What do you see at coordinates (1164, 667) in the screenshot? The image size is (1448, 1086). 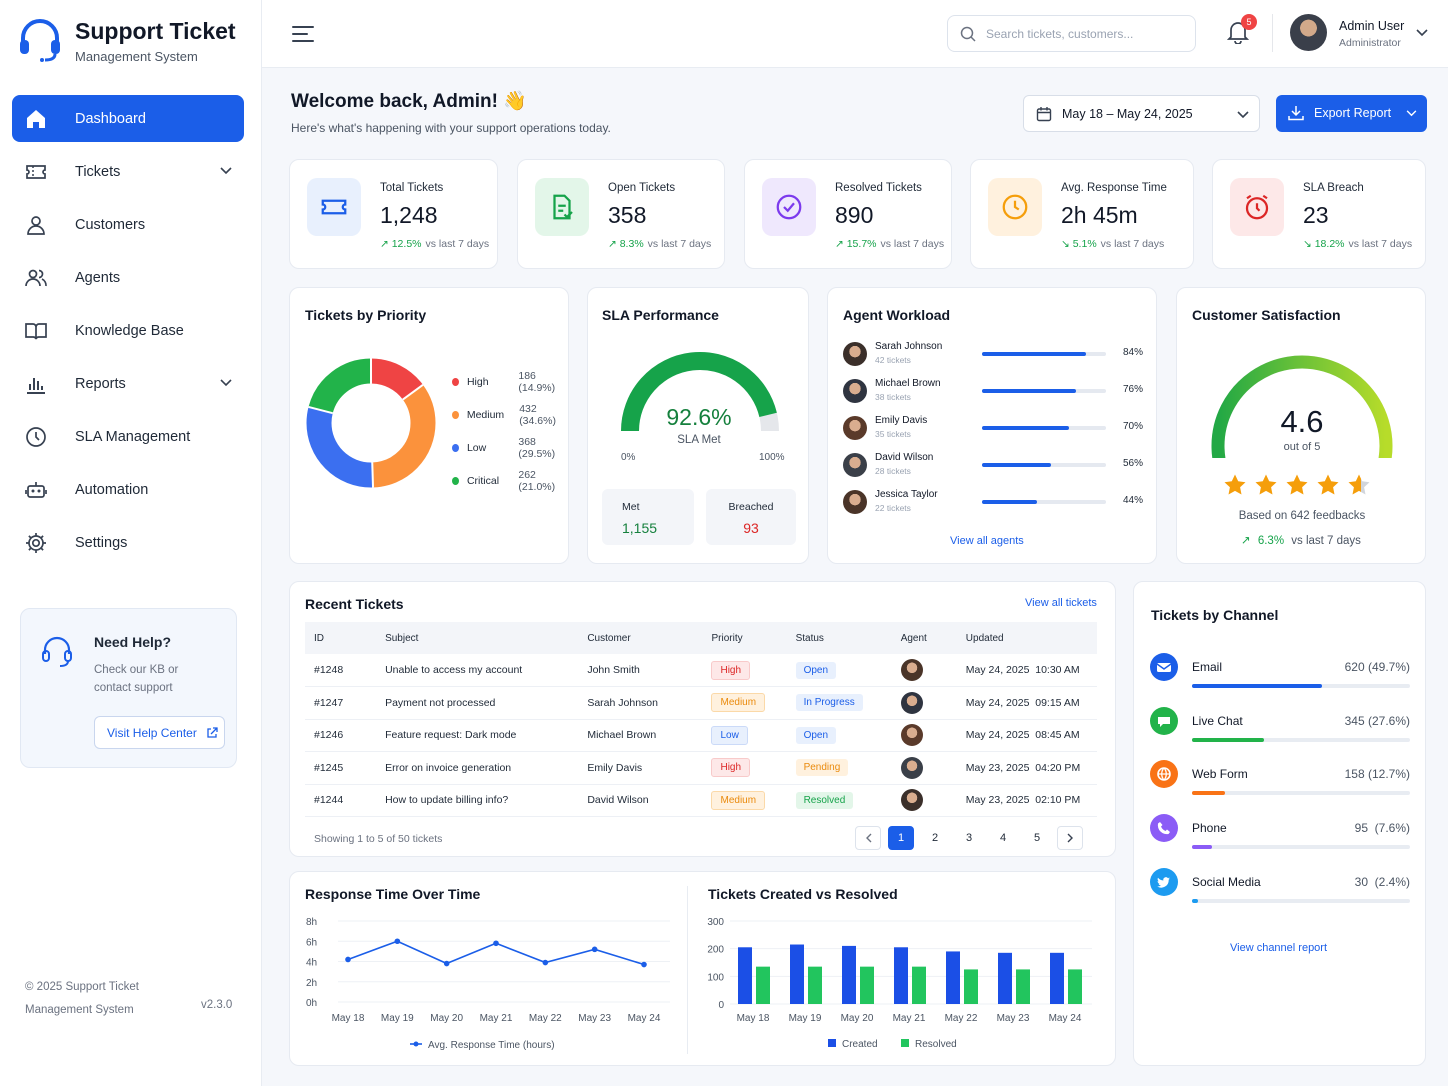 I see `mail-icon` at bounding box center [1164, 667].